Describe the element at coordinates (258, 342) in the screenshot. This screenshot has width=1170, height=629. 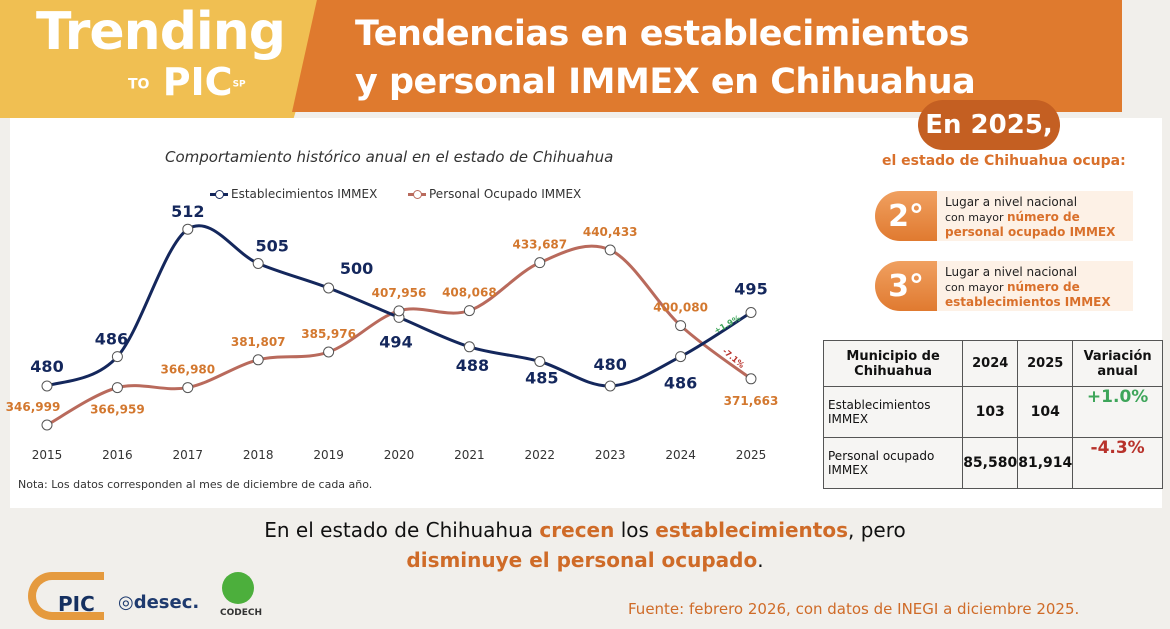
I see `data-label: 381,807` at that location.